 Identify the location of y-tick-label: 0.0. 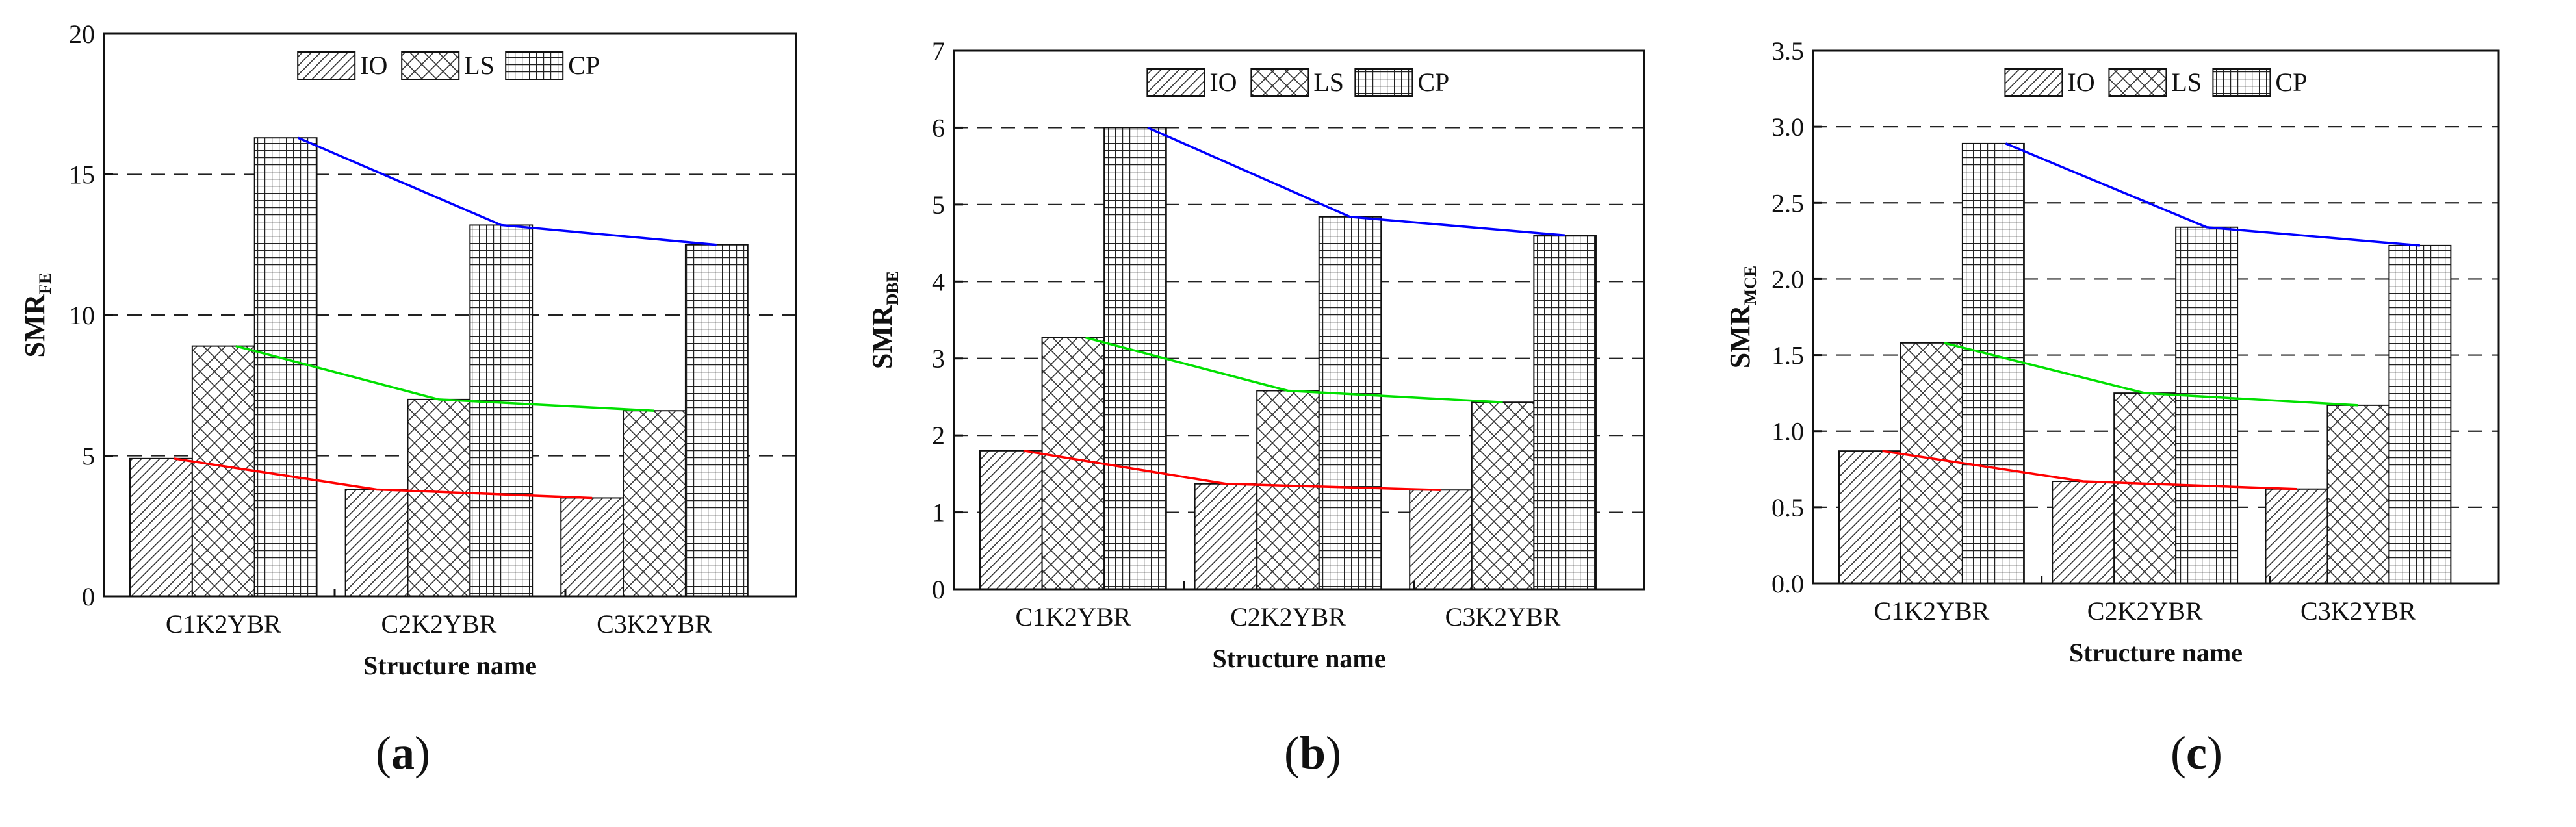
(1788, 583).